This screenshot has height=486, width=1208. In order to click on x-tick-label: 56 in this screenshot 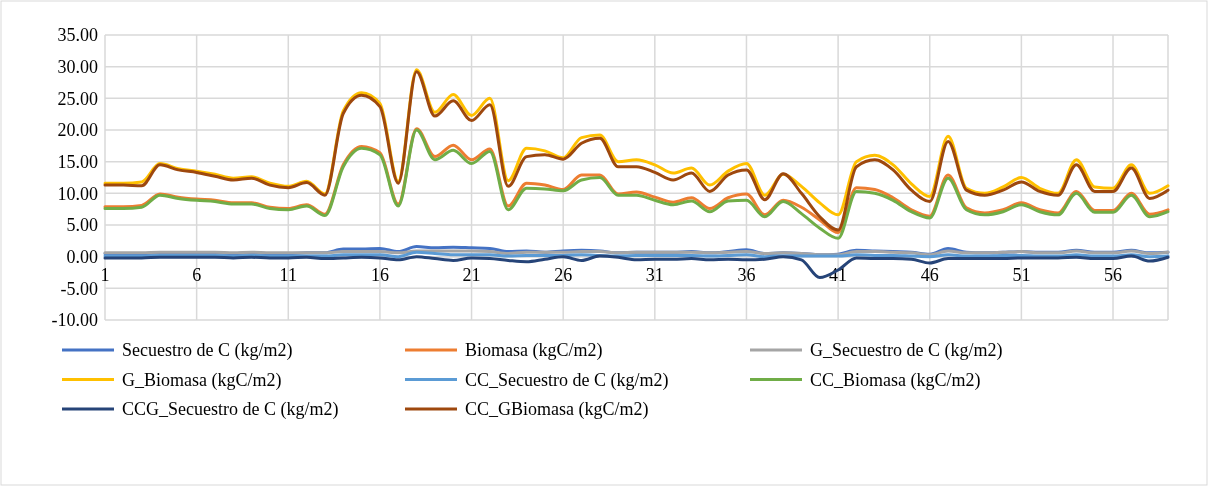, I will do `click(1113, 274)`.